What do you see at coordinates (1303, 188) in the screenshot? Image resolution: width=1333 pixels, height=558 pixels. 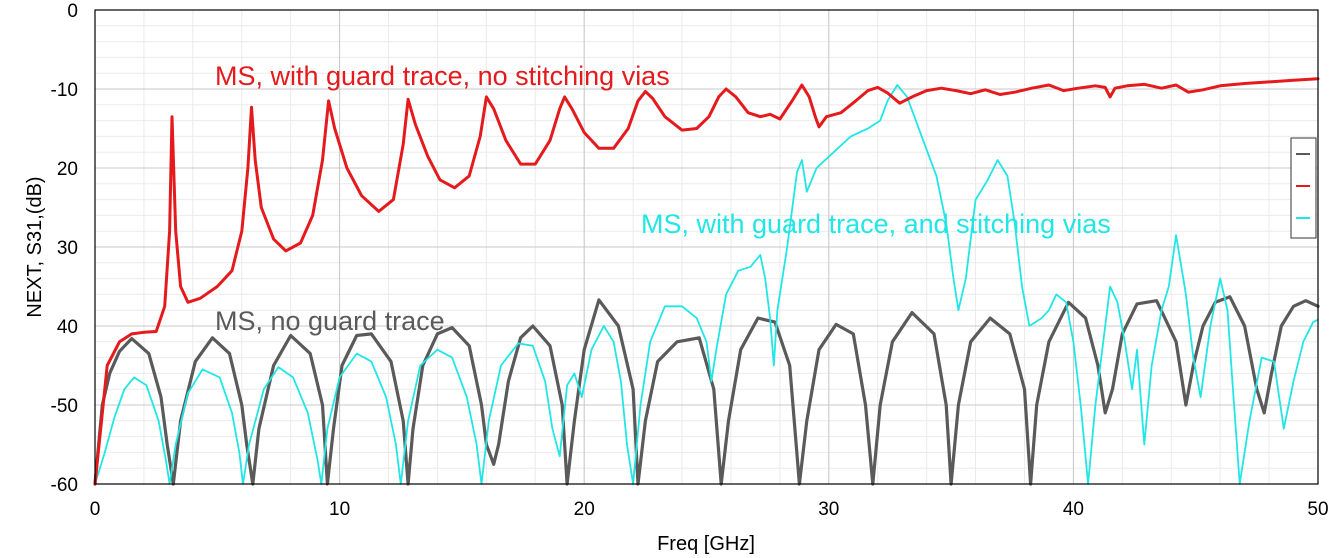 I see `legend` at bounding box center [1303, 188].